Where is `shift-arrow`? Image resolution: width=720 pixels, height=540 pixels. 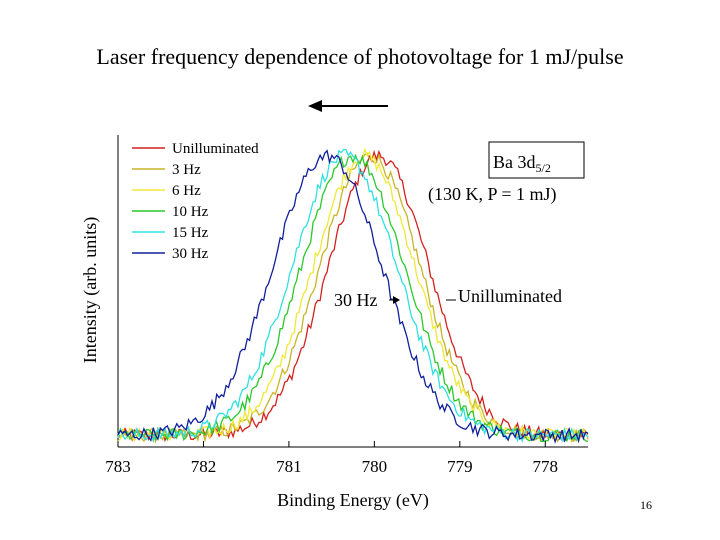
shift-arrow is located at coordinates (348, 106).